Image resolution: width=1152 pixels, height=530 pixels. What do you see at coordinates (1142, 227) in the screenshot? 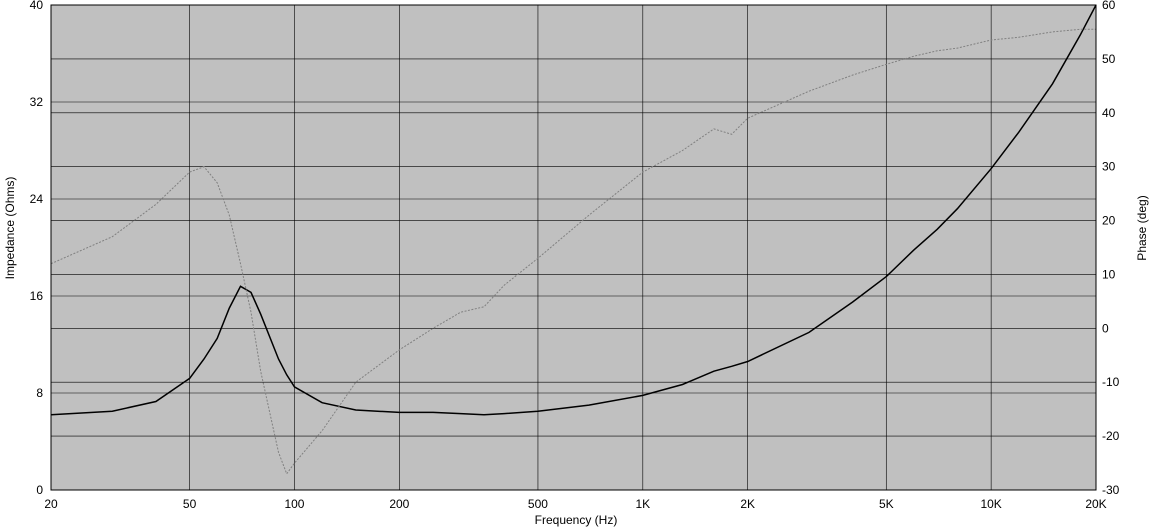
I see `y2-axis-label: Phase (deg)` at bounding box center [1142, 227].